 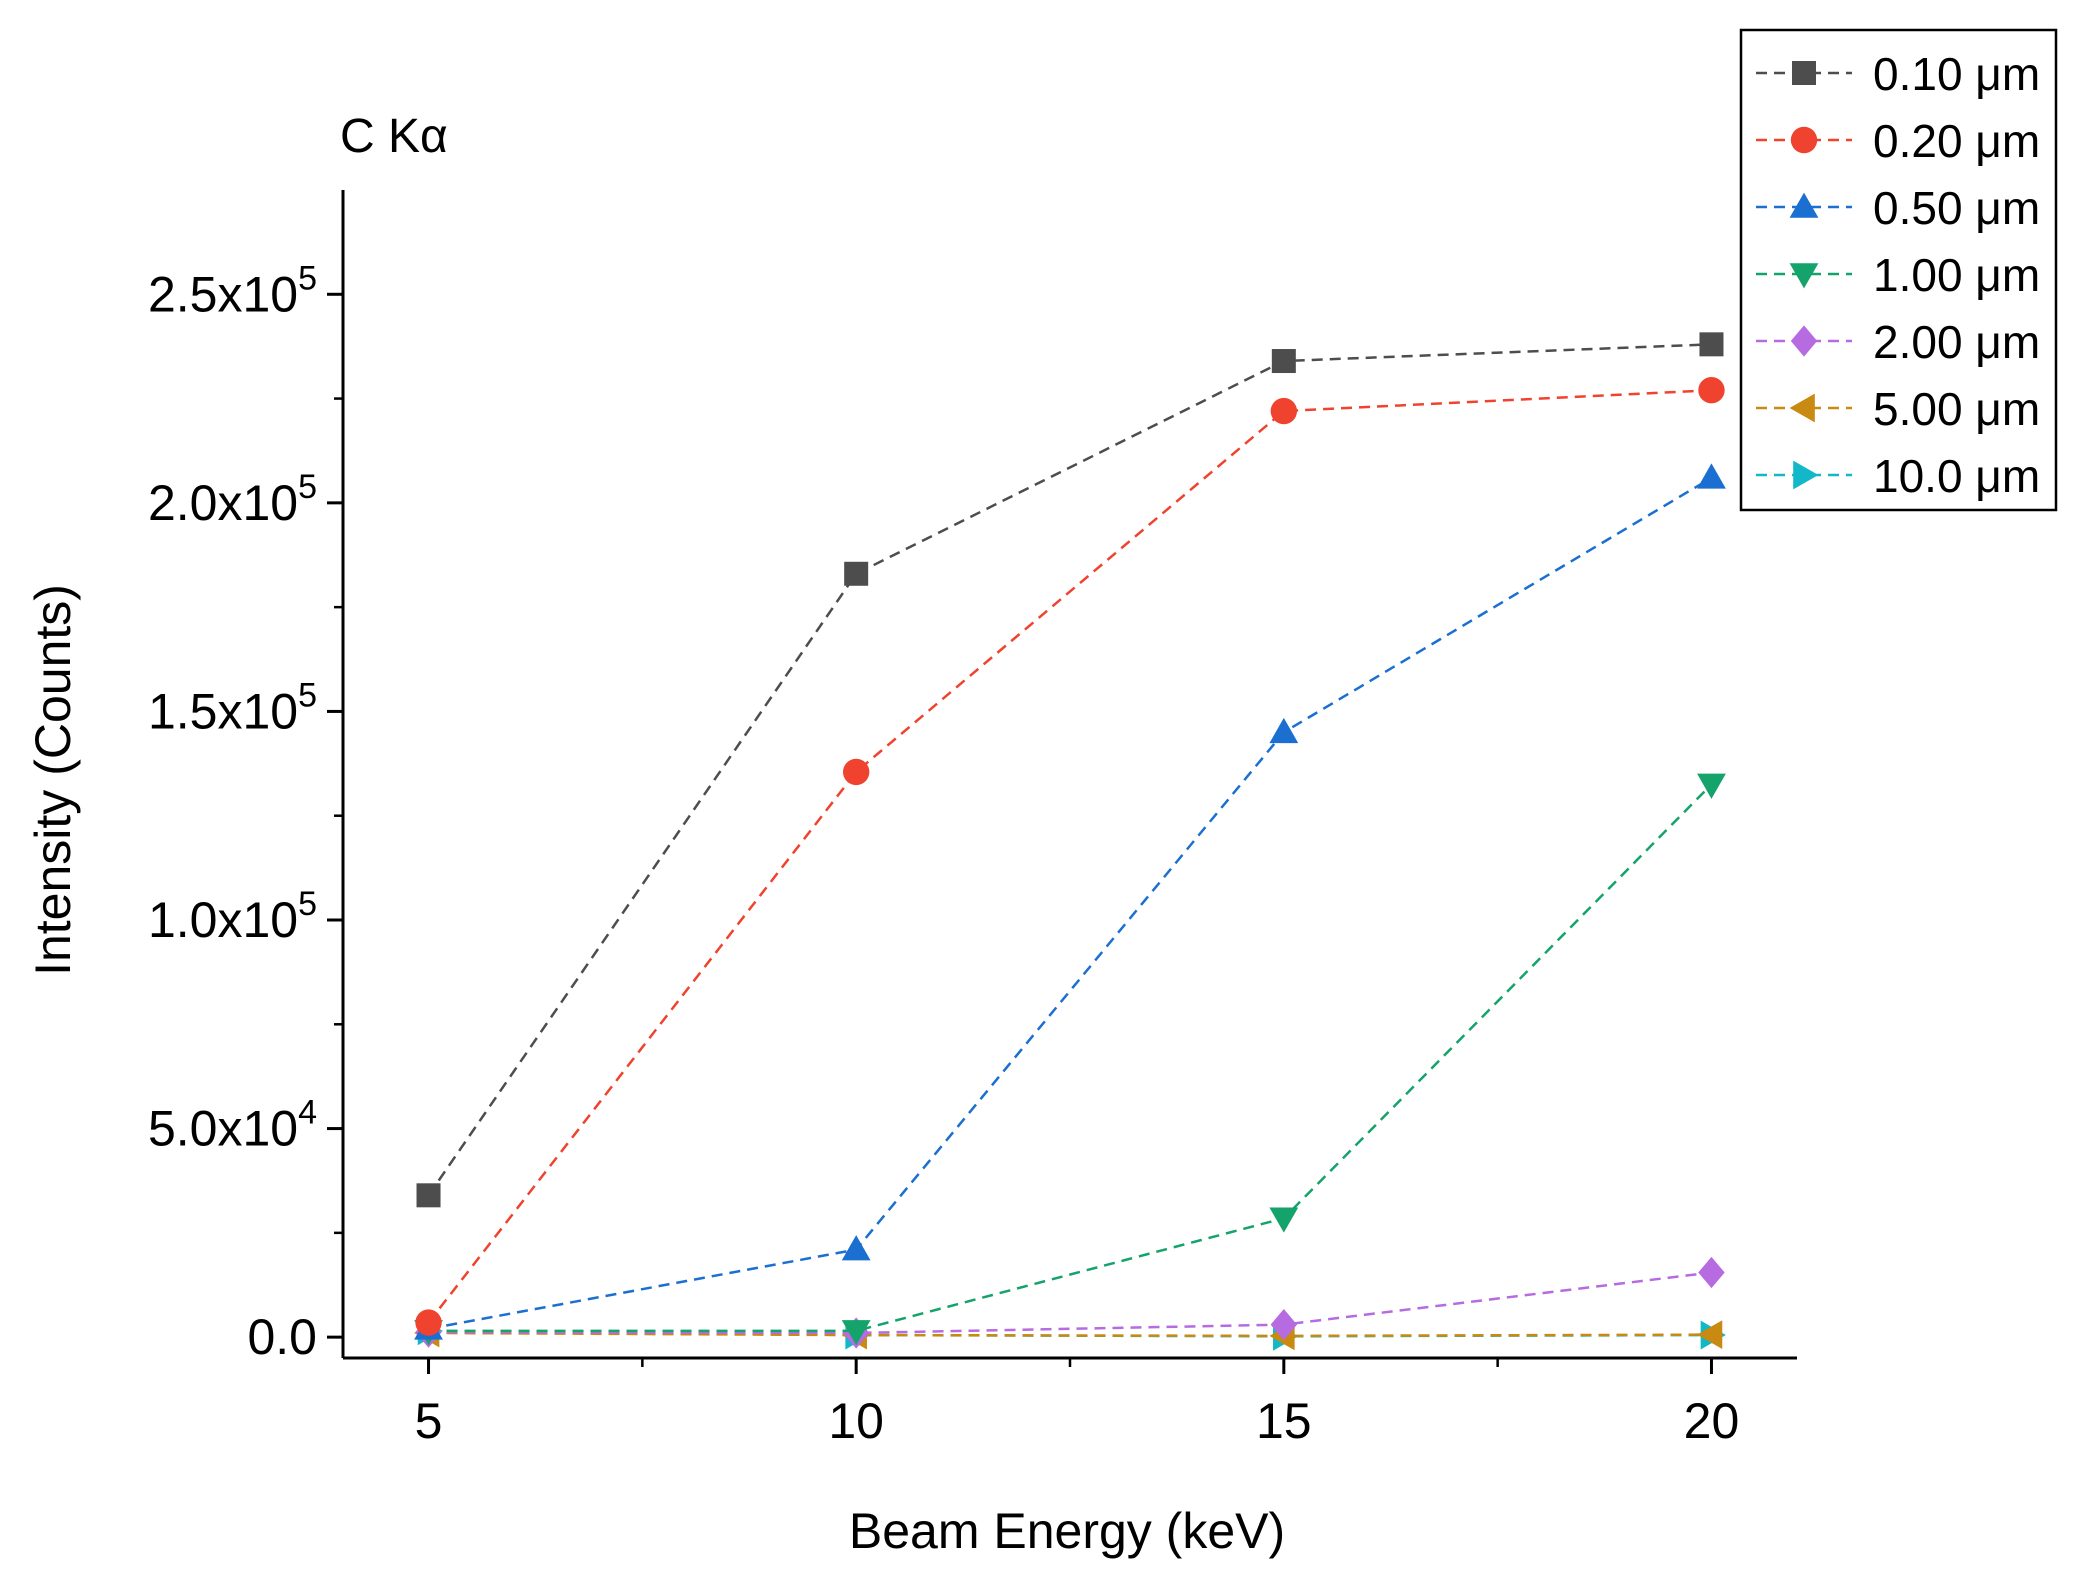 I want to click on legend-item: 0.20 μm, so click(x=1898, y=141).